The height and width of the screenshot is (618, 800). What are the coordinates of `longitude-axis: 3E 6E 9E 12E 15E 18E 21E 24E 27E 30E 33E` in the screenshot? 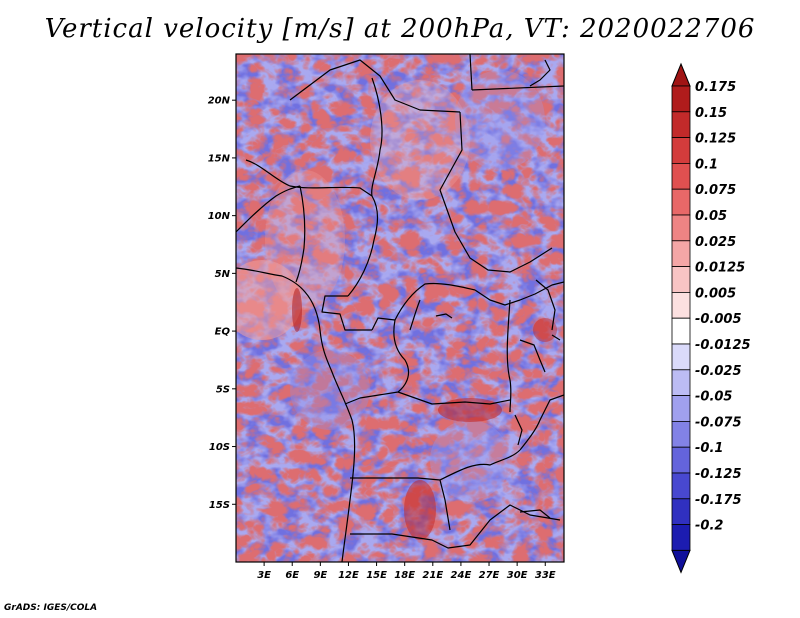 It's located at (406, 571).